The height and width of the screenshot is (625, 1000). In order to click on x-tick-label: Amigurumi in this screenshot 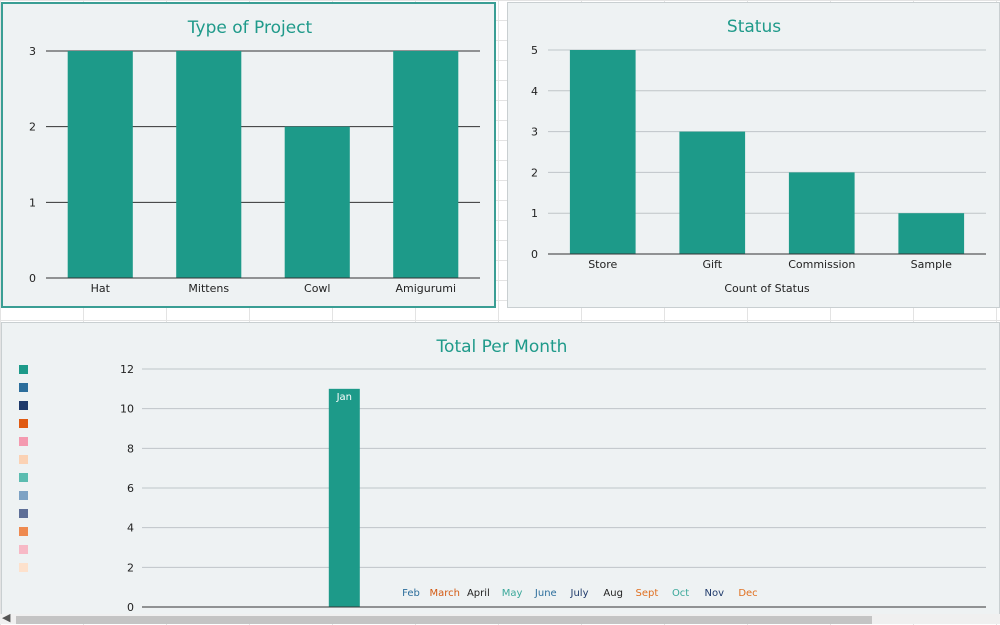, I will do `click(425, 288)`.